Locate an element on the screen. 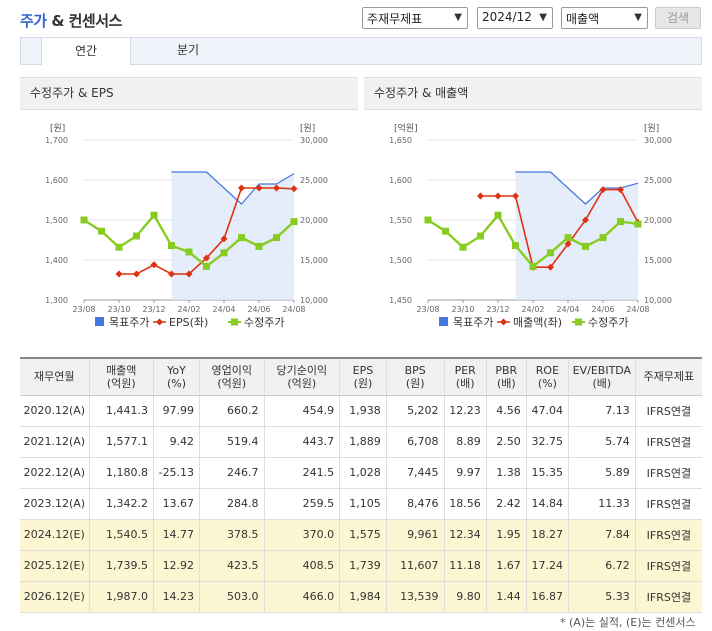  table-cell: 2026.12(E) is located at coordinates (55, 597).